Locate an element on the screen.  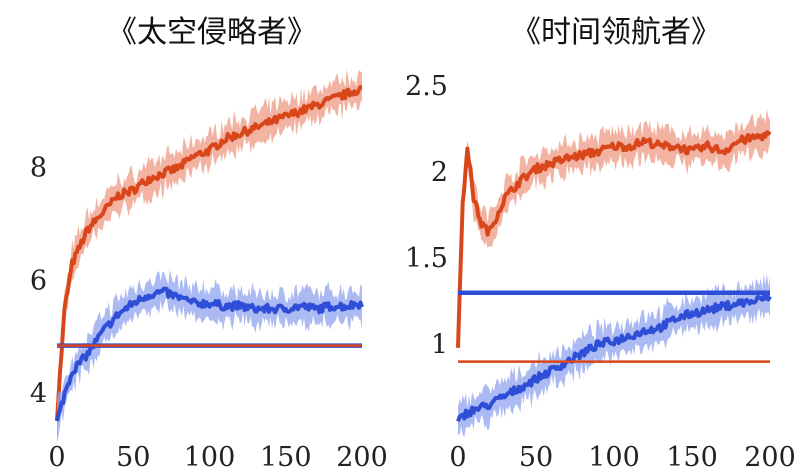
y-tick-label: 1.5 is located at coordinates (426, 258).